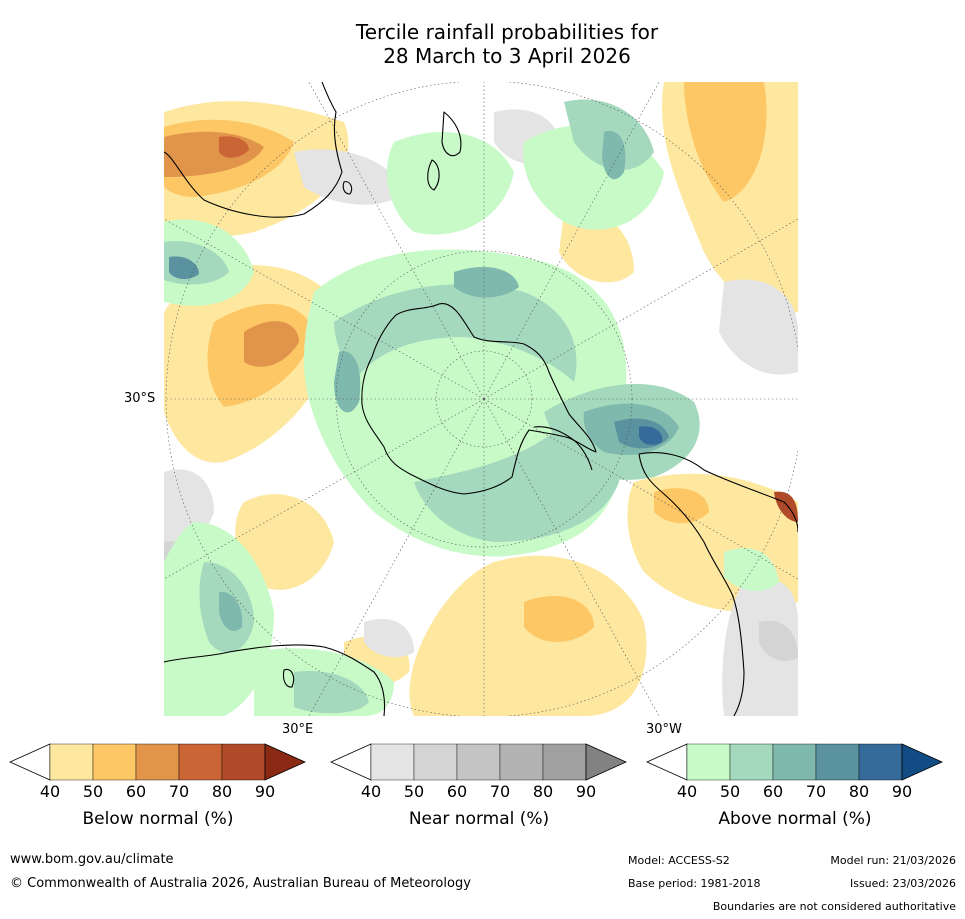 This screenshot has height=919, width=965. What do you see at coordinates (484, 792) in the screenshot?
I see `legend-near-normal: Near normal (%) 40 50 60 70 80 90` at bounding box center [484, 792].